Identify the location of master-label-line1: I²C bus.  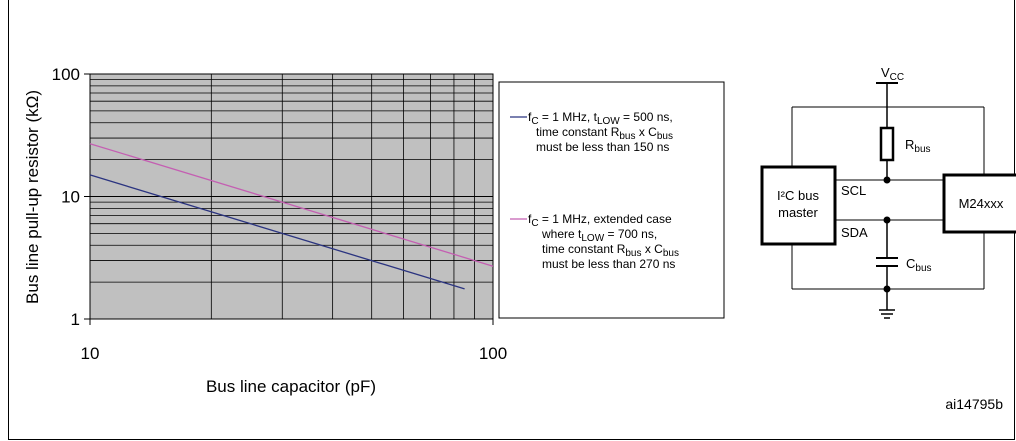
(798, 195).